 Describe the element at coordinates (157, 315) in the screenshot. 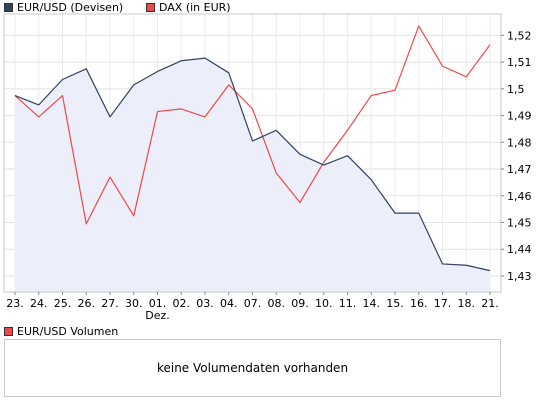

I see `x-month-label: Dez.` at that location.